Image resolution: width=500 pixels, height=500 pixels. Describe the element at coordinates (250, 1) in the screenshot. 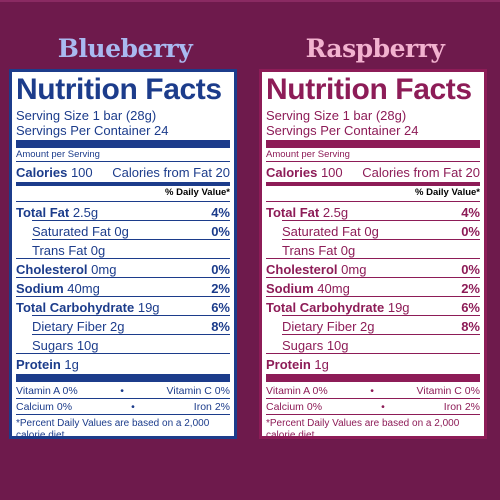

I see `top-edge-highlight` at that location.